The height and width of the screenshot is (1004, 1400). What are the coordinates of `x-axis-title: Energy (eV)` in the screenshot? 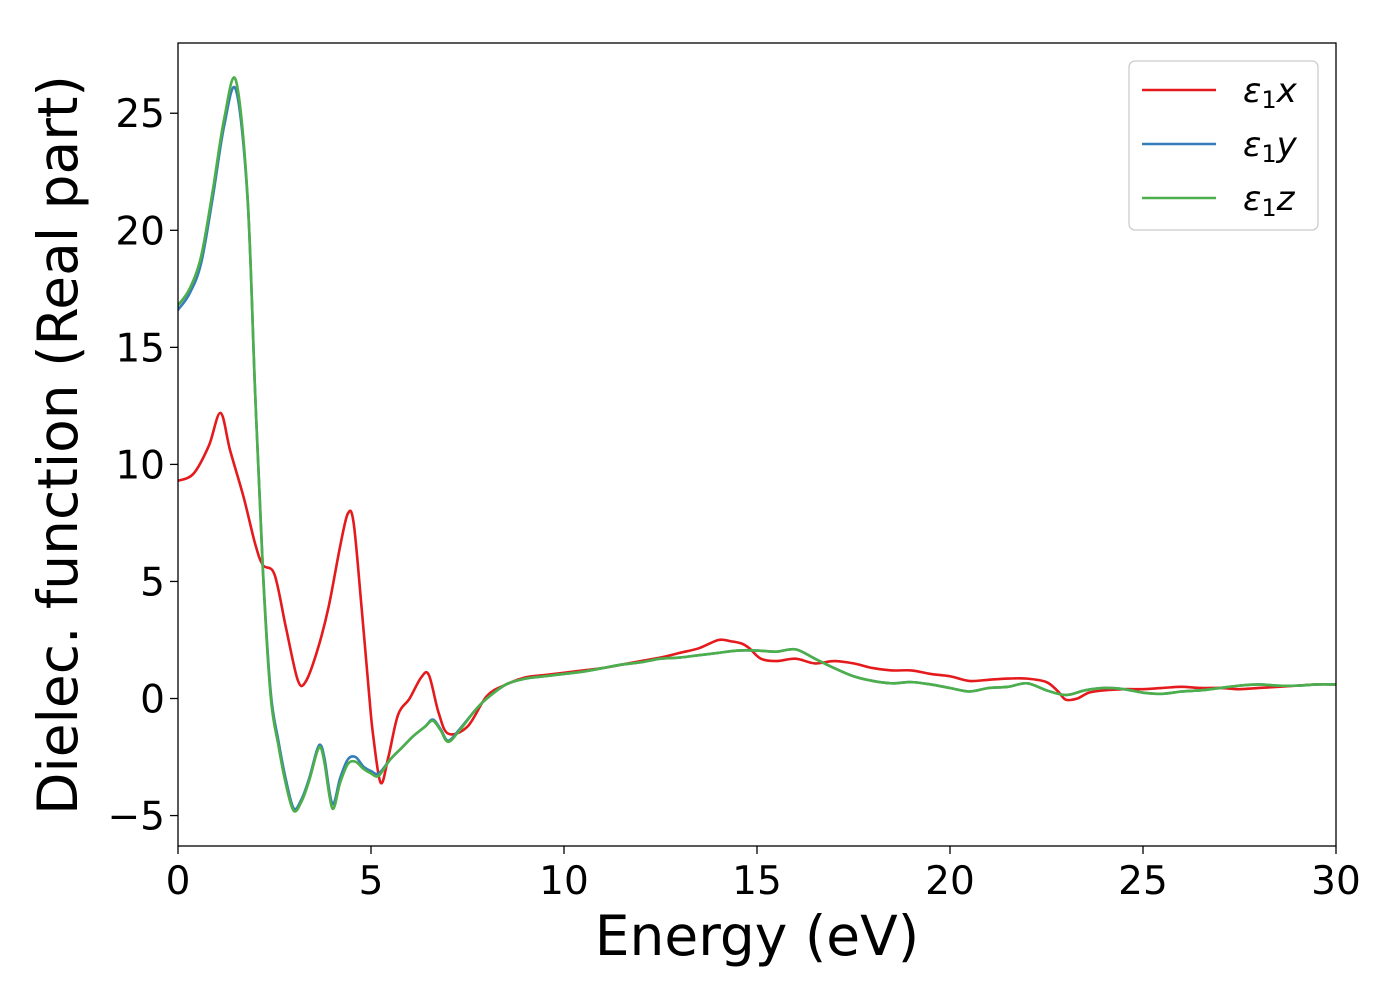 It's located at (757, 936).